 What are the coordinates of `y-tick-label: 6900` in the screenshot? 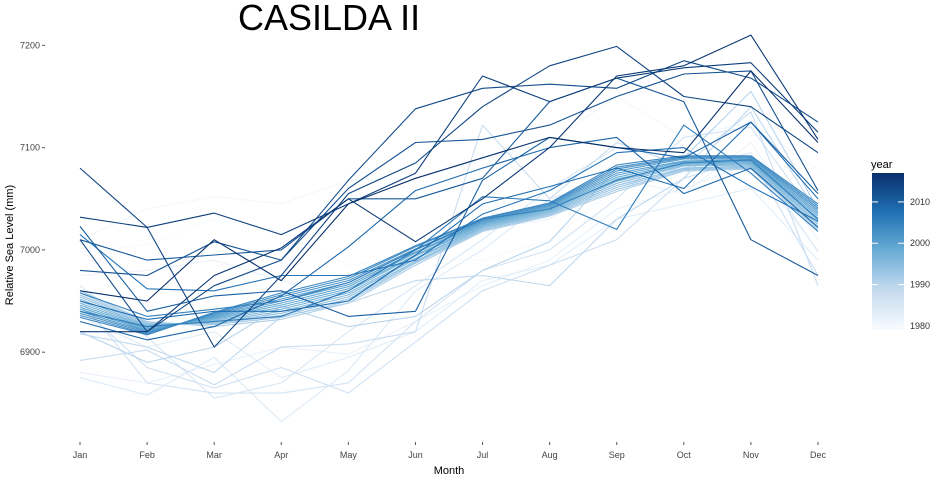 It's located at (30, 352).